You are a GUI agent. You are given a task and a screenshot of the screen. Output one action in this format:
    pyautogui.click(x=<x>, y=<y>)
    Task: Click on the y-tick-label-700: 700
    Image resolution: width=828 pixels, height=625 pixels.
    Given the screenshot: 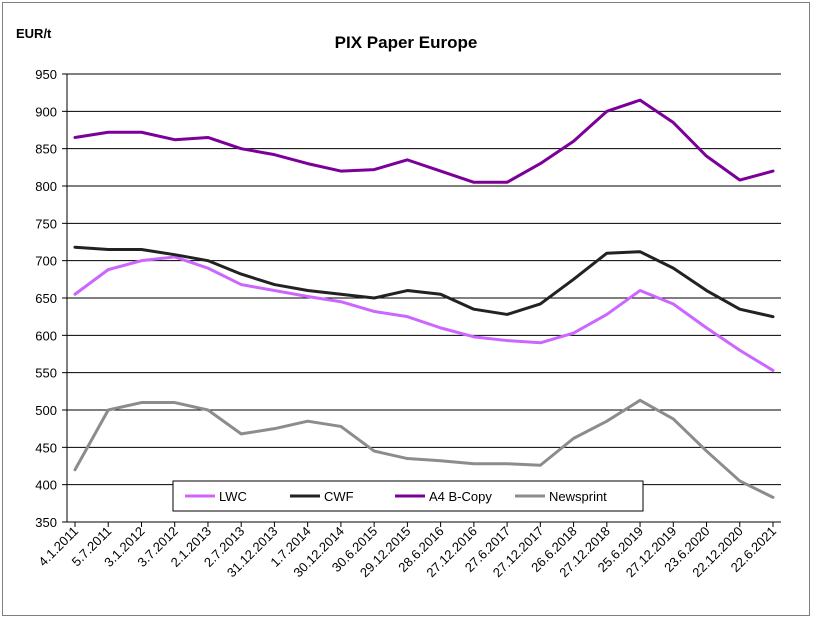 What is the action you would take?
    pyautogui.click(x=46, y=261)
    